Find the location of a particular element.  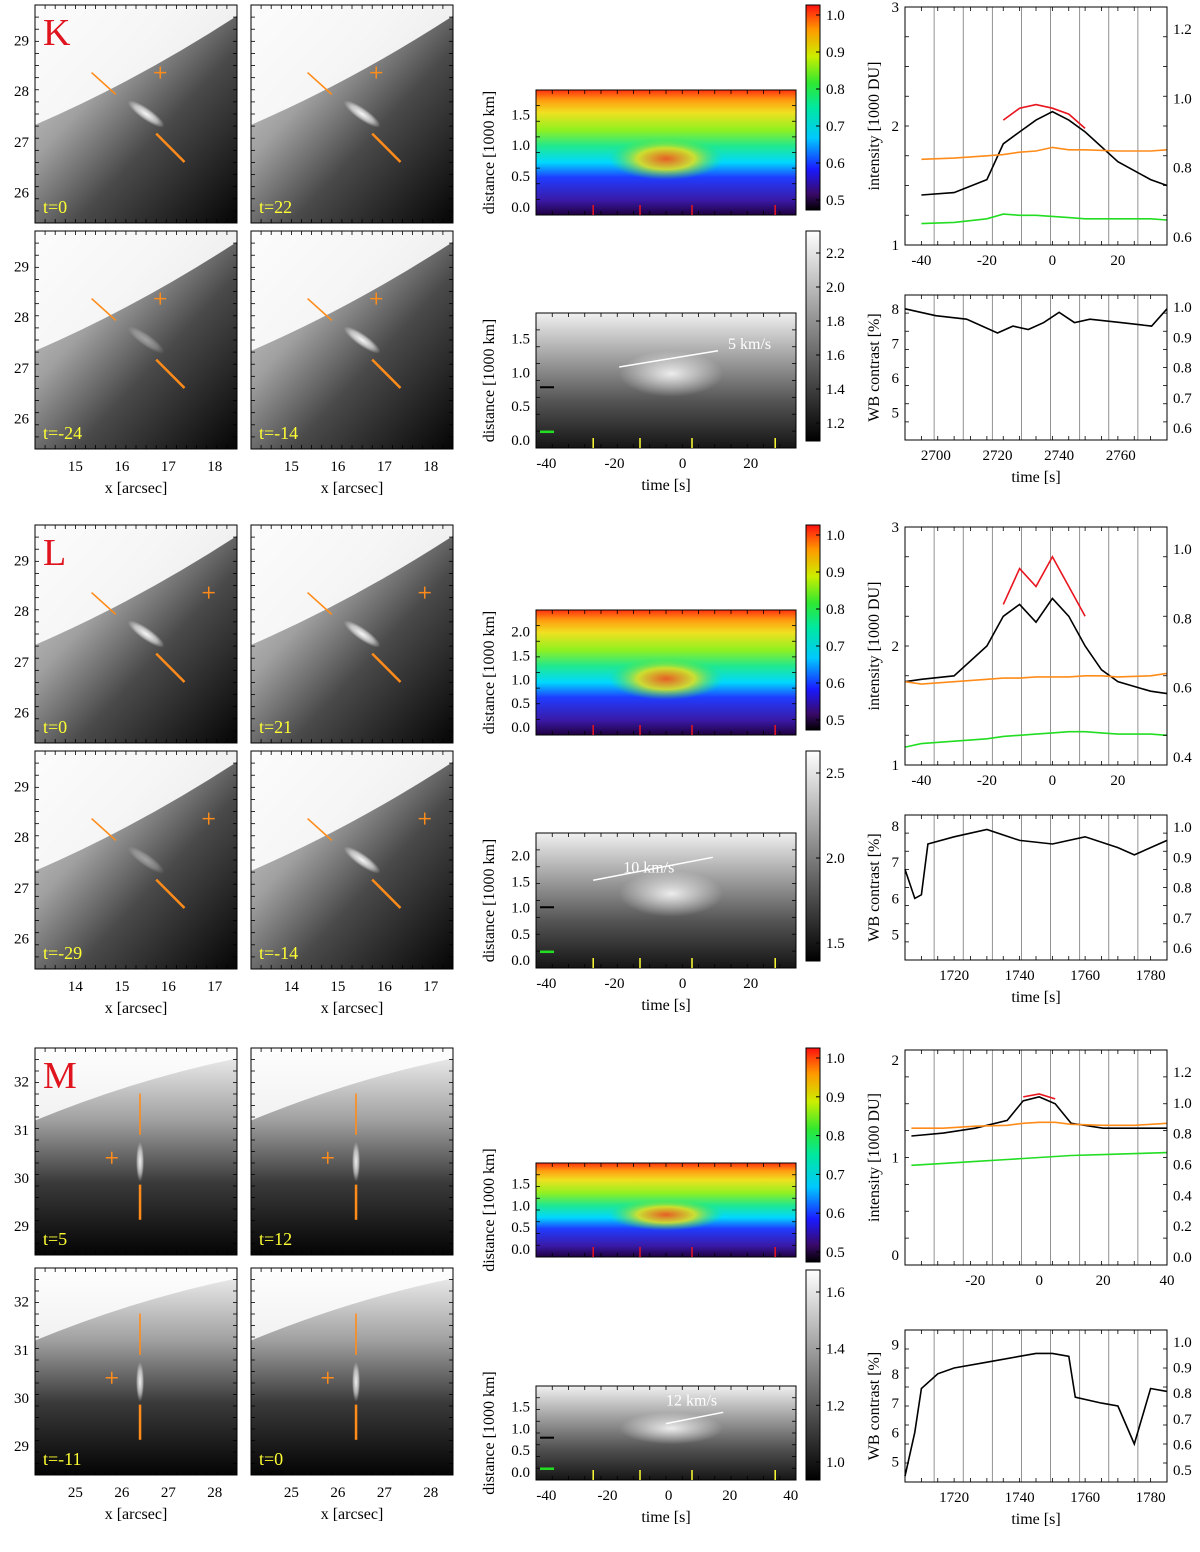

intensity-ytick-right: 0.6 is located at coordinates (1182, 238).